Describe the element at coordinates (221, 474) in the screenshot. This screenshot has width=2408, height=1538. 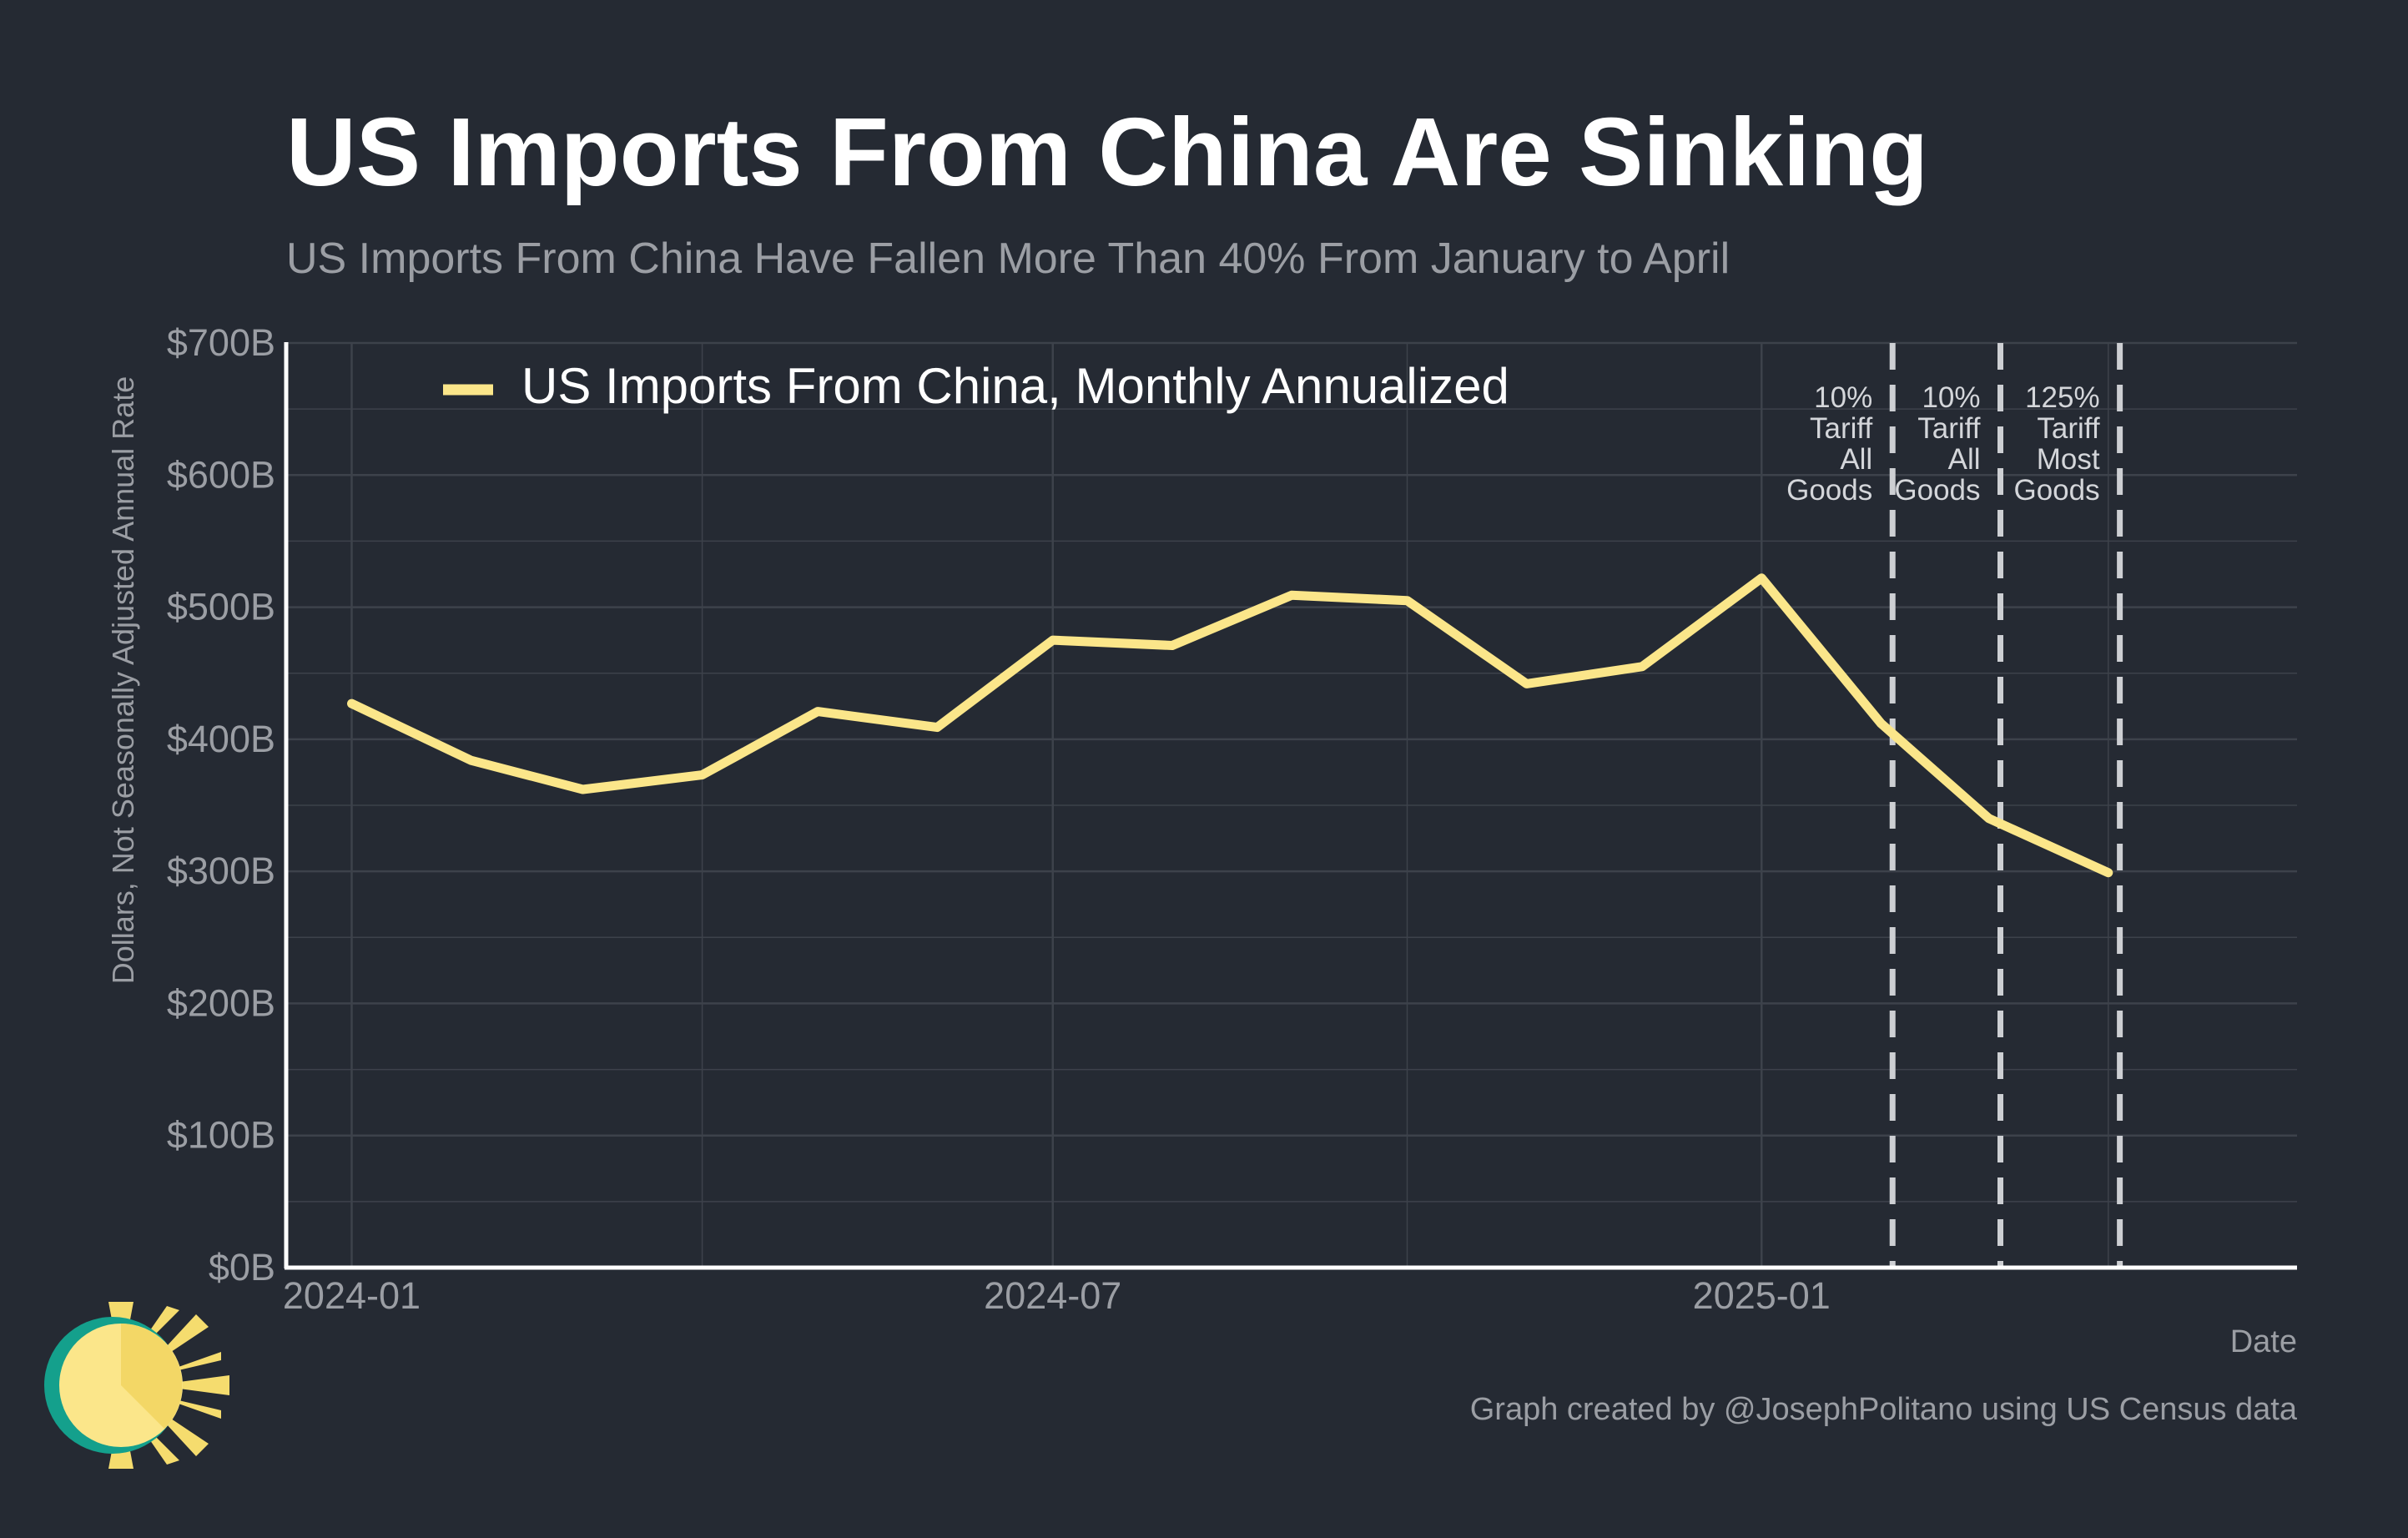
I see `y-tick-label: $600B` at that location.